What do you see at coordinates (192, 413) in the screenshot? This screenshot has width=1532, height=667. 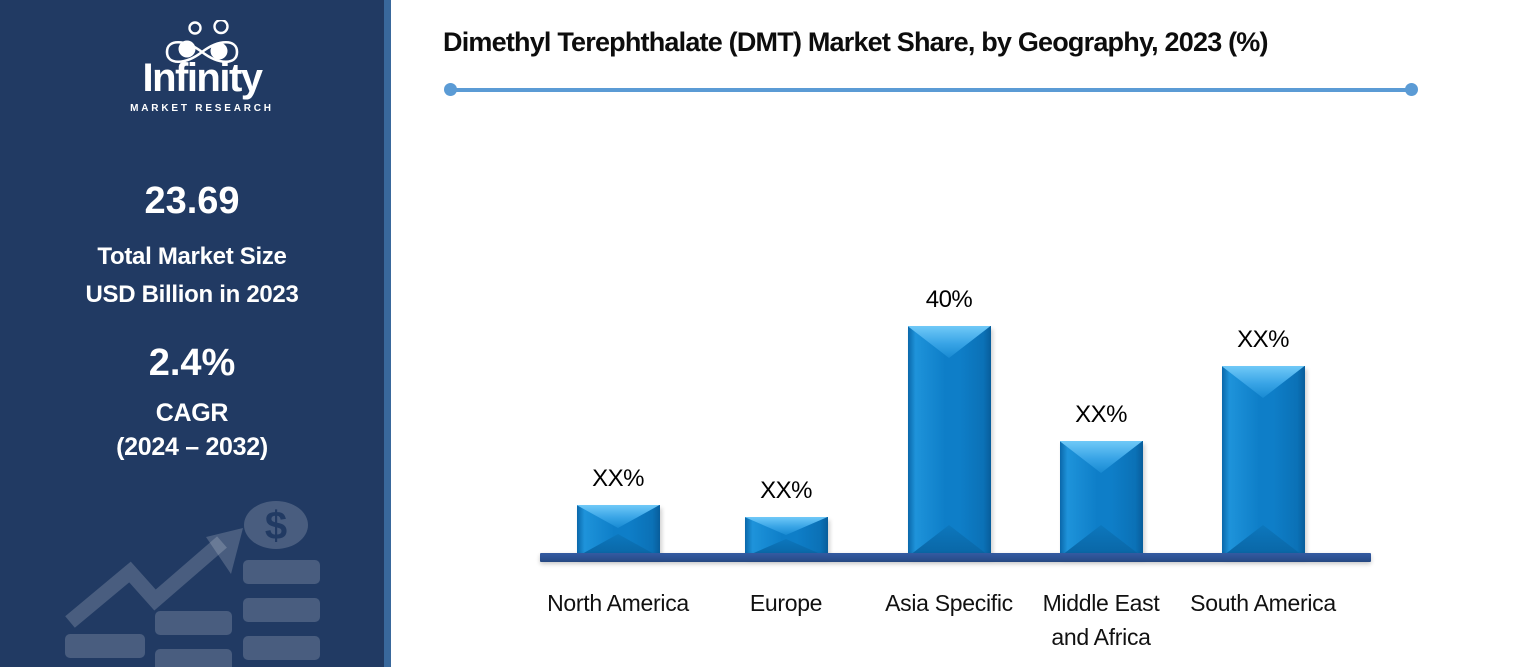 I see `cagr-label: CAGR` at bounding box center [192, 413].